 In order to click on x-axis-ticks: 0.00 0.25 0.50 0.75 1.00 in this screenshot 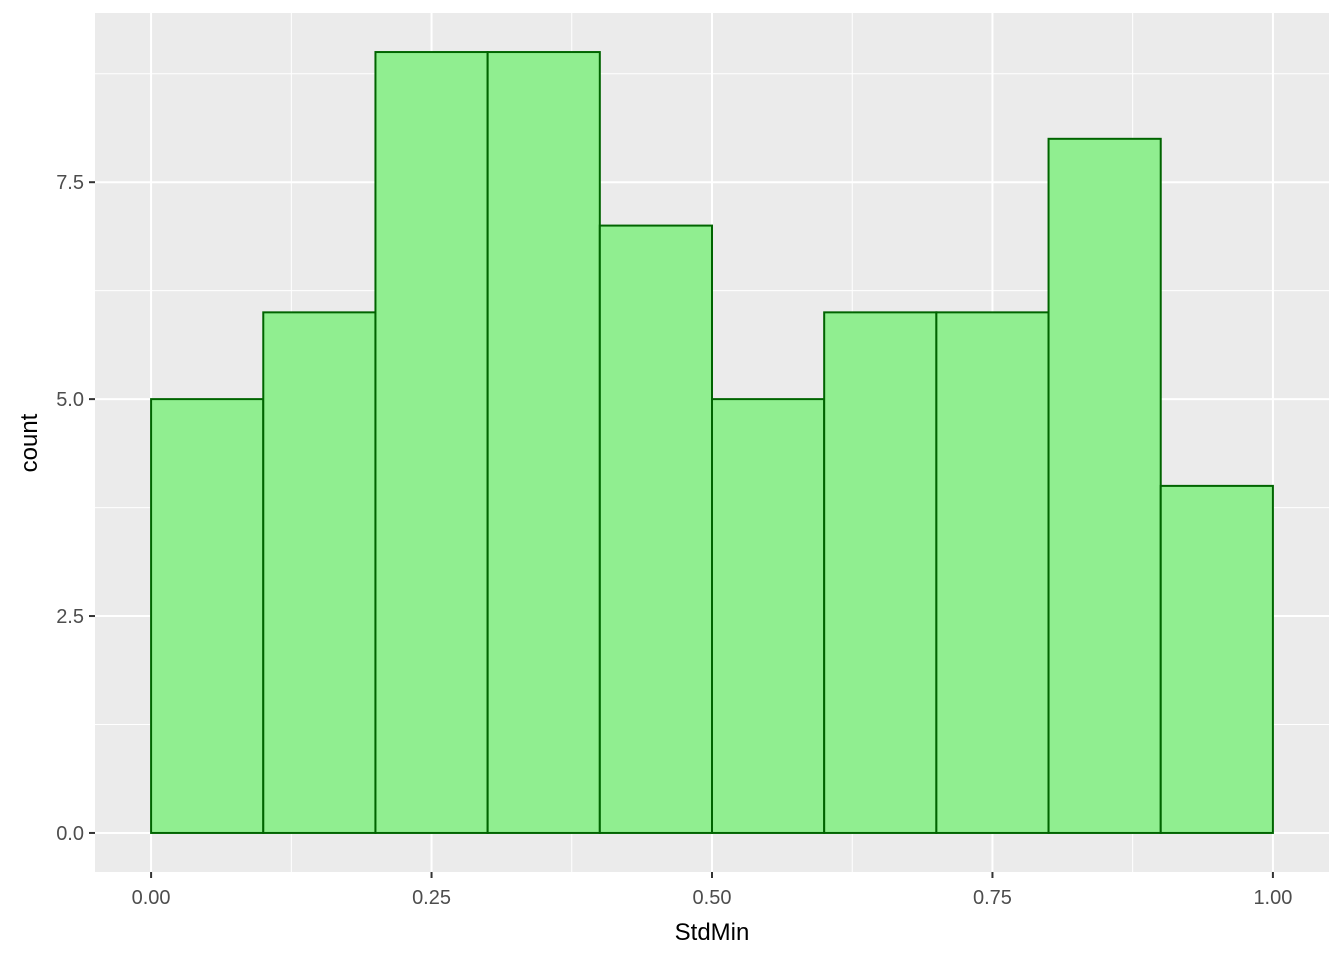, I will do `click(712, 890)`.